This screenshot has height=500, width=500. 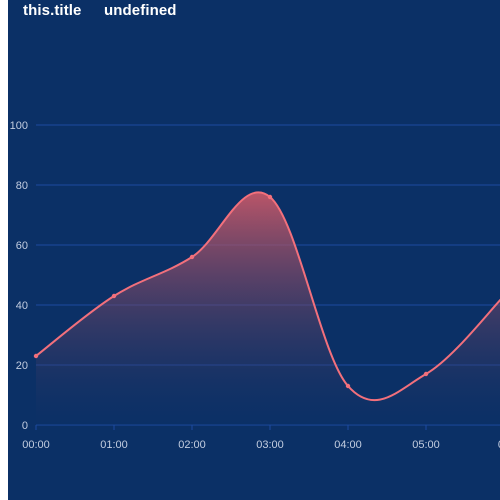 What do you see at coordinates (140, 10) in the screenshot?
I see `chart-subtitle: undefined` at bounding box center [140, 10].